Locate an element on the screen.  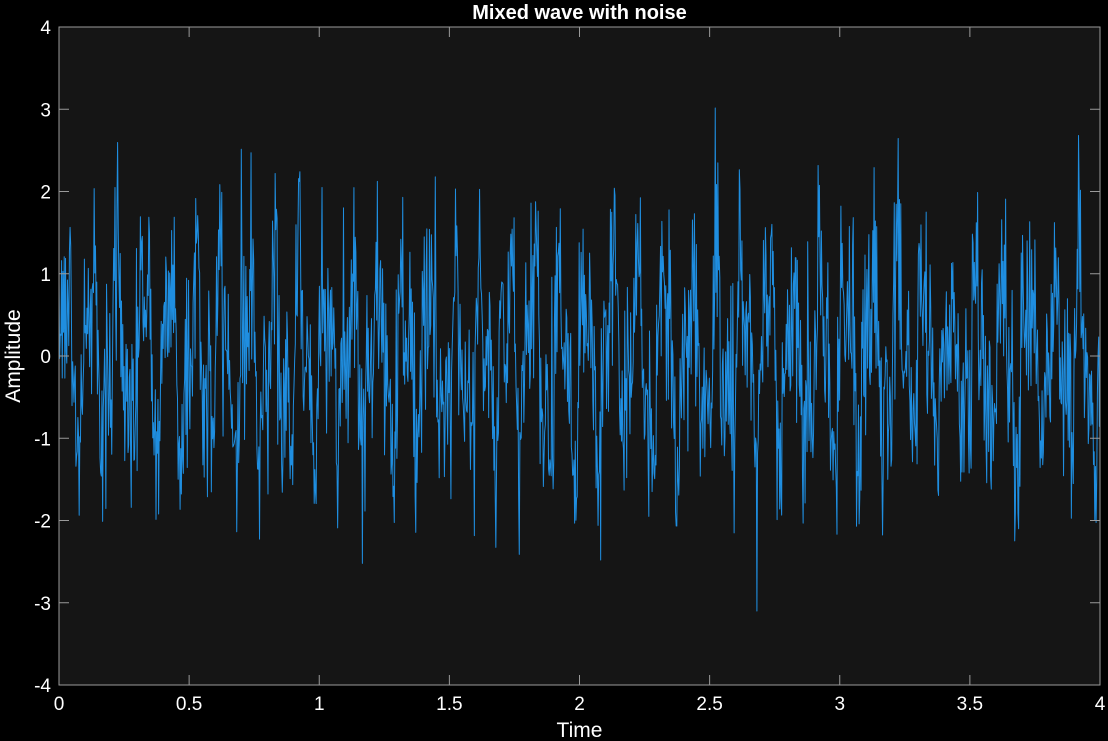
y-tick-label: 3 is located at coordinates (45, 110).